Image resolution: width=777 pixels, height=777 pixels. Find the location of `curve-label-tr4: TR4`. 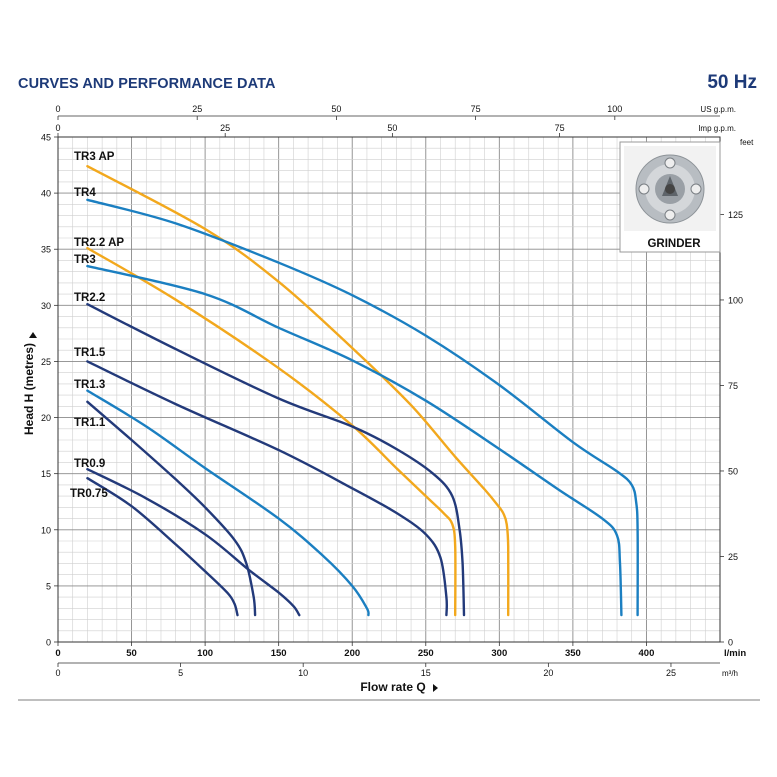

curve-label-tr4: TR4 is located at coordinates (85, 193).